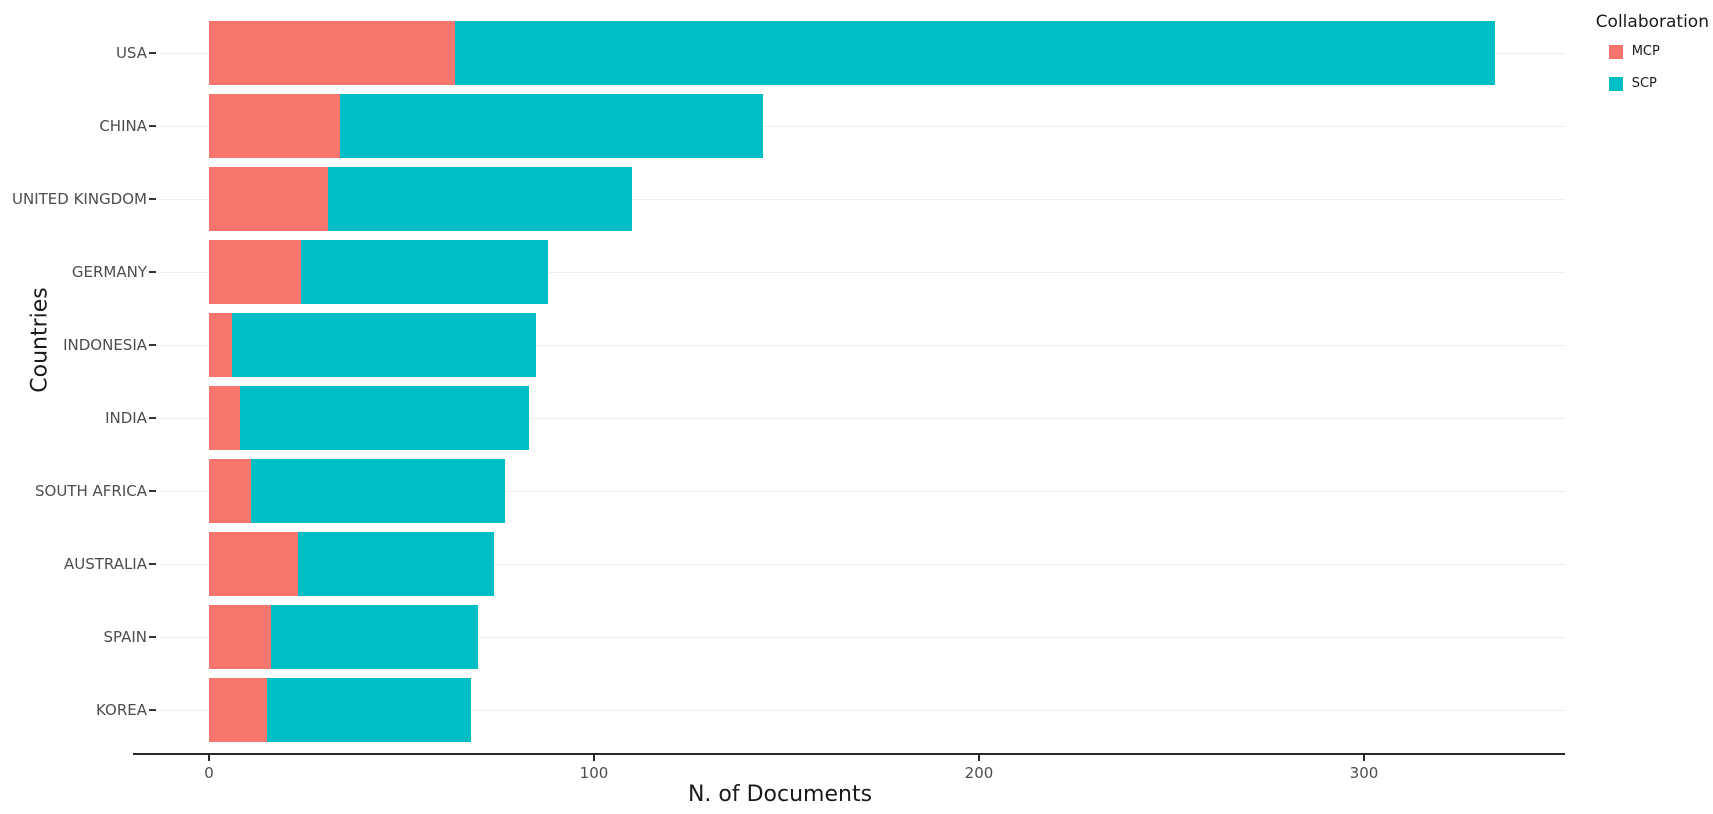  I want to click on bar-row: SOUTH AFRICA, so click(856, 490).